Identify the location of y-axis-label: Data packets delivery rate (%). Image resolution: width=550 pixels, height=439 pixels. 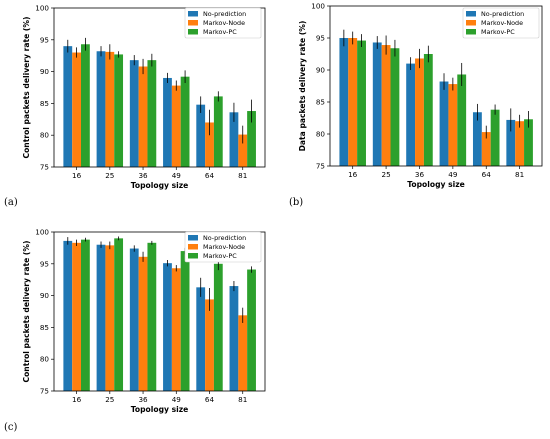
(302, 86).